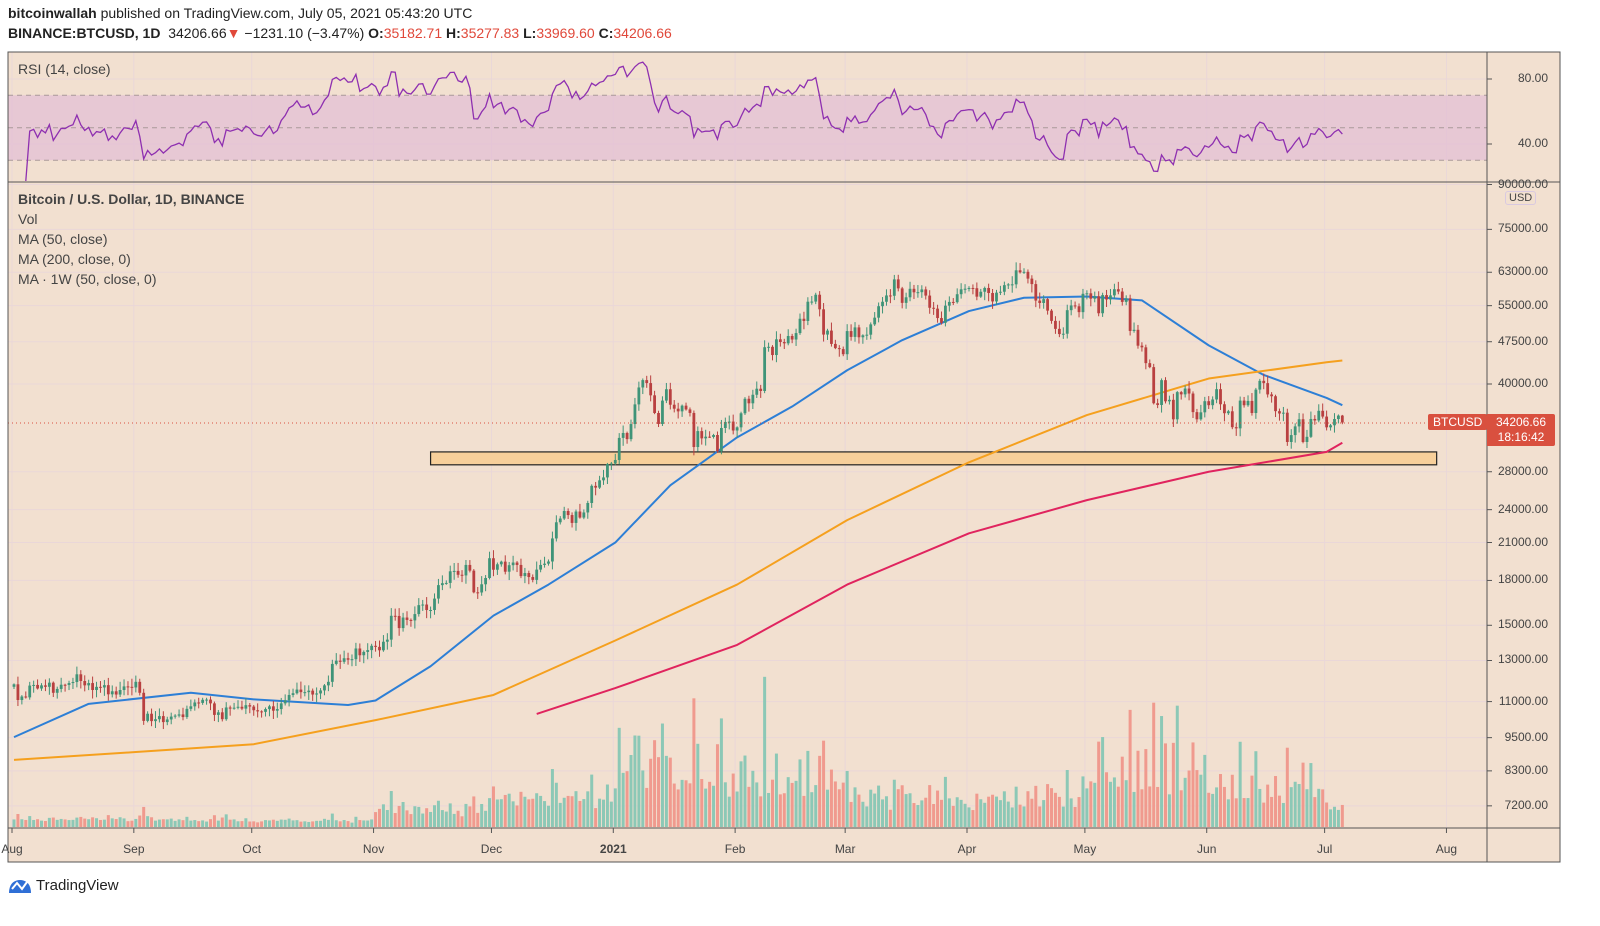  What do you see at coordinates (131, 199) in the screenshot?
I see `main-legend-title: Bitcoin / U.S. Dollar, 1D, BINANCE` at bounding box center [131, 199].